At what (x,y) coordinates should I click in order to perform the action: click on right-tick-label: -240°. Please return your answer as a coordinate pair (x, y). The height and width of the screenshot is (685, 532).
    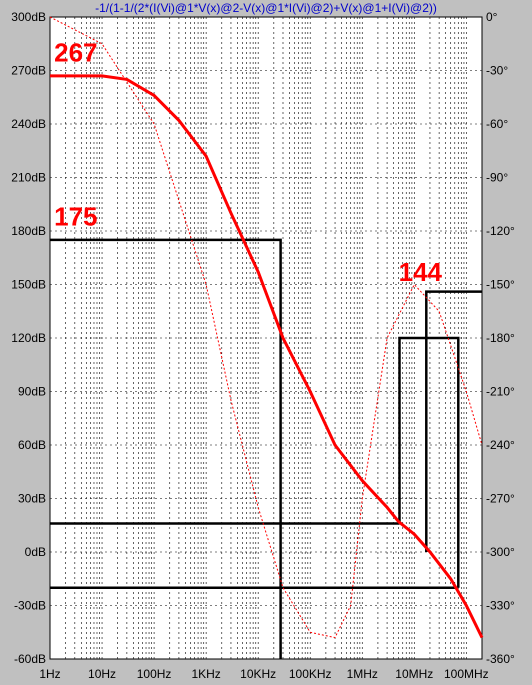
    Looking at the image, I should click on (500, 445).